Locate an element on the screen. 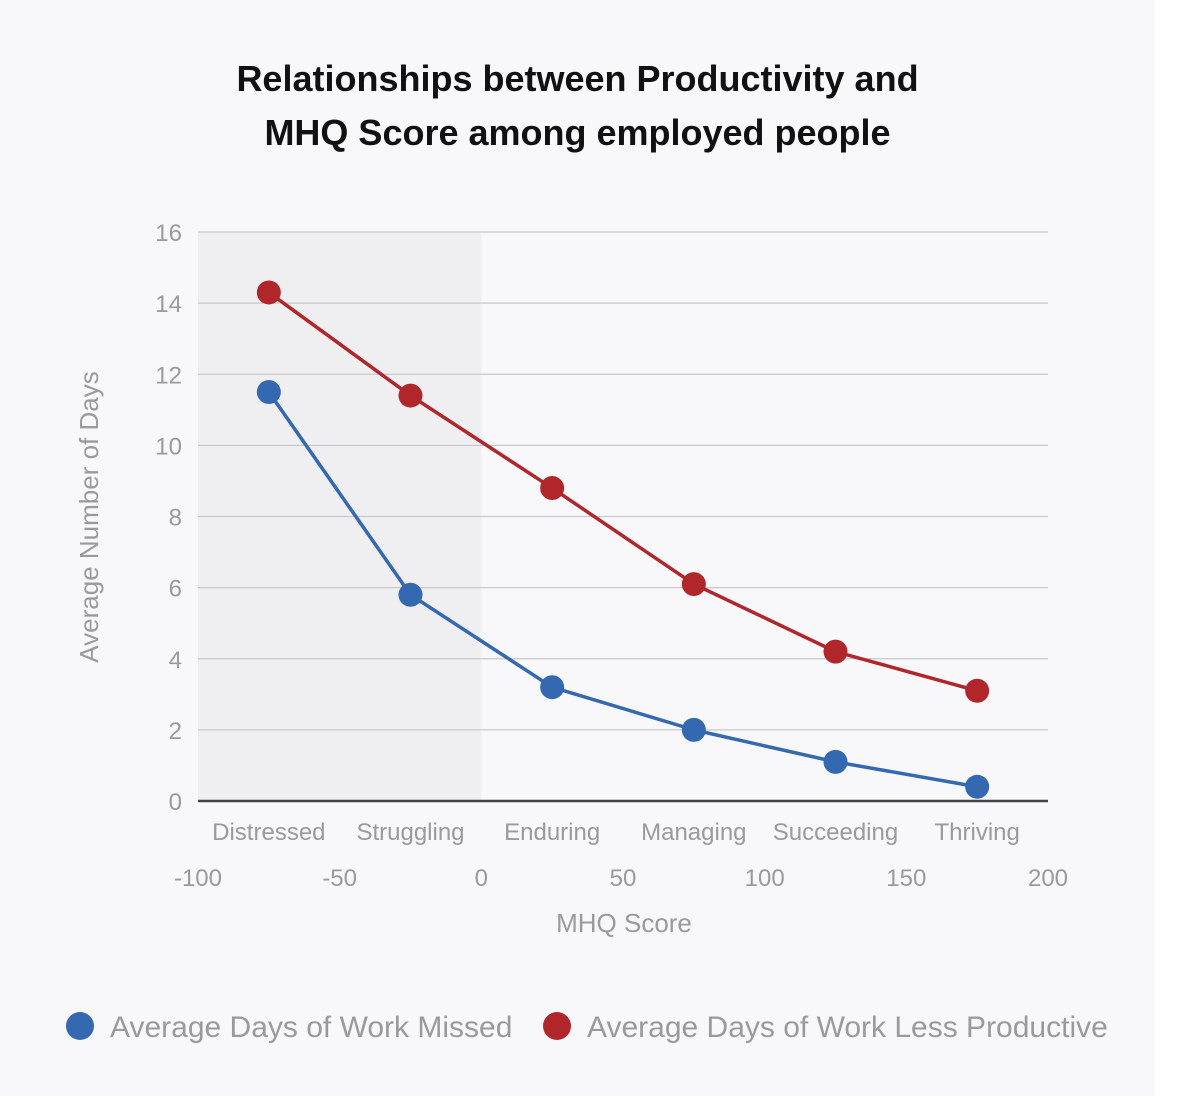 The width and height of the screenshot is (1177, 1096). category-label: Distressed is located at coordinates (268, 832).